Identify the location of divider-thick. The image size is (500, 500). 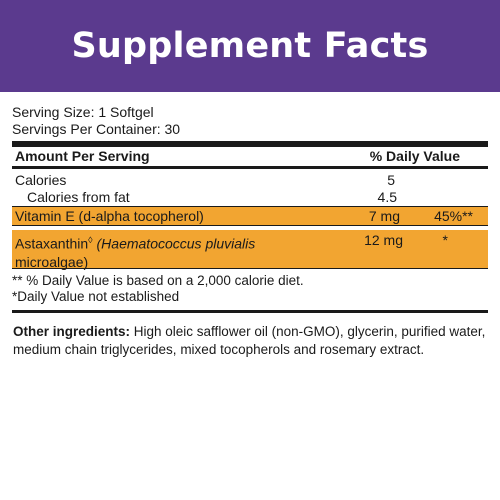
(250, 144).